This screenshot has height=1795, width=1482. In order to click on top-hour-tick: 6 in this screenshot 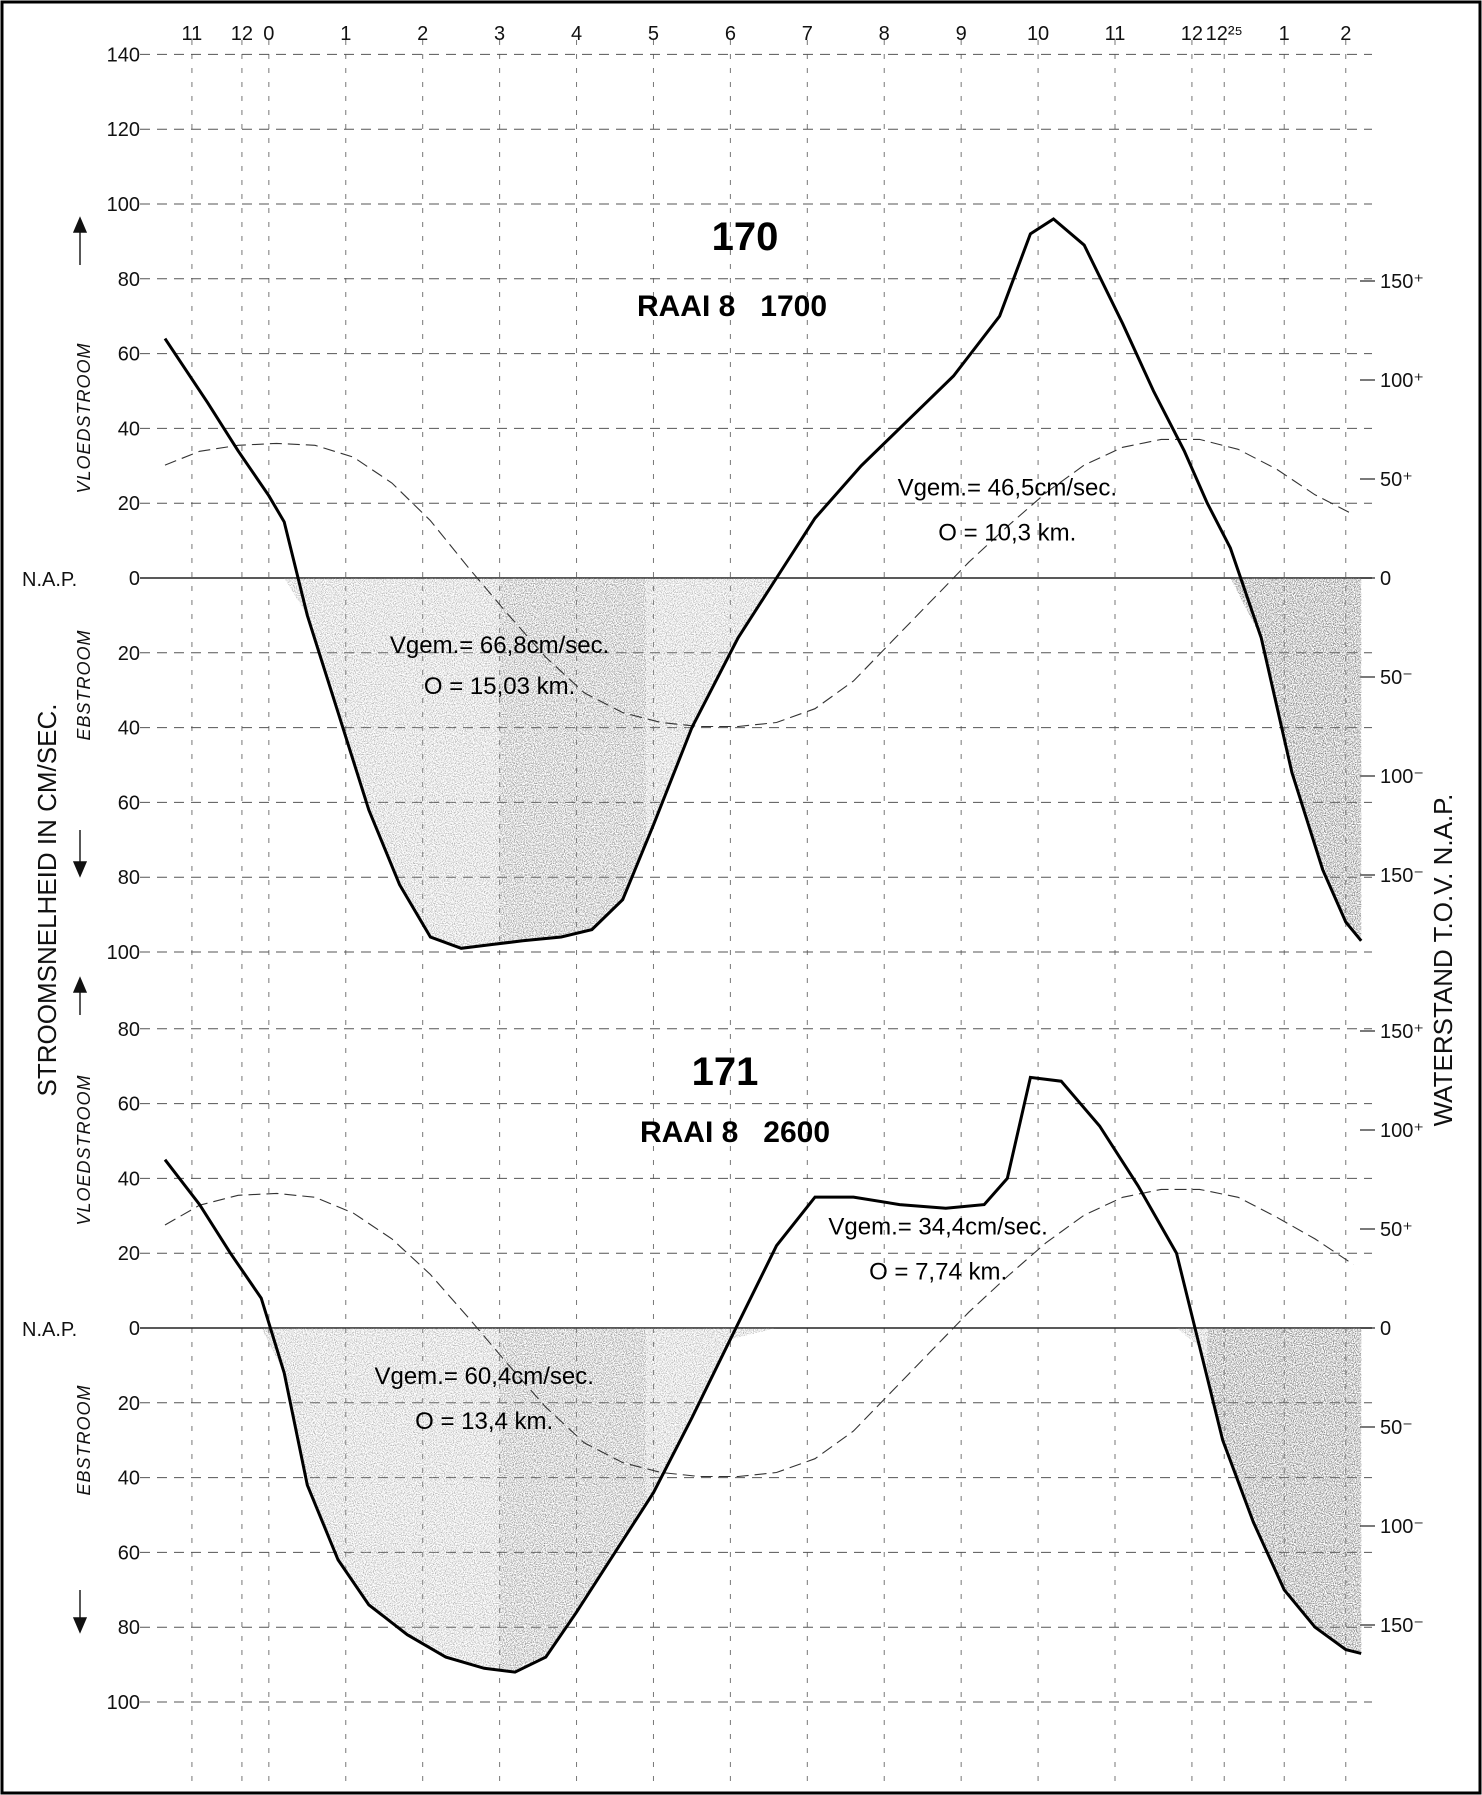, I will do `click(730, 34)`.